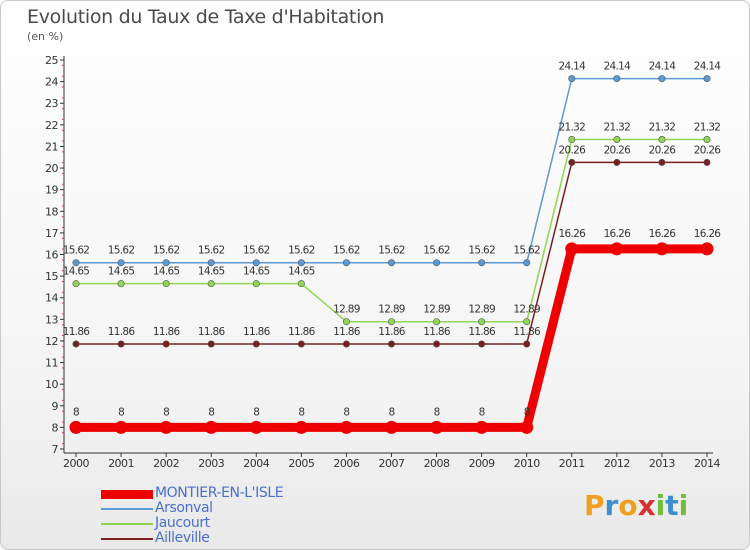  What do you see at coordinates (121, 463) in the screenshot?
I see `x-tick-label: 2001` at bounding box center [121, 463].